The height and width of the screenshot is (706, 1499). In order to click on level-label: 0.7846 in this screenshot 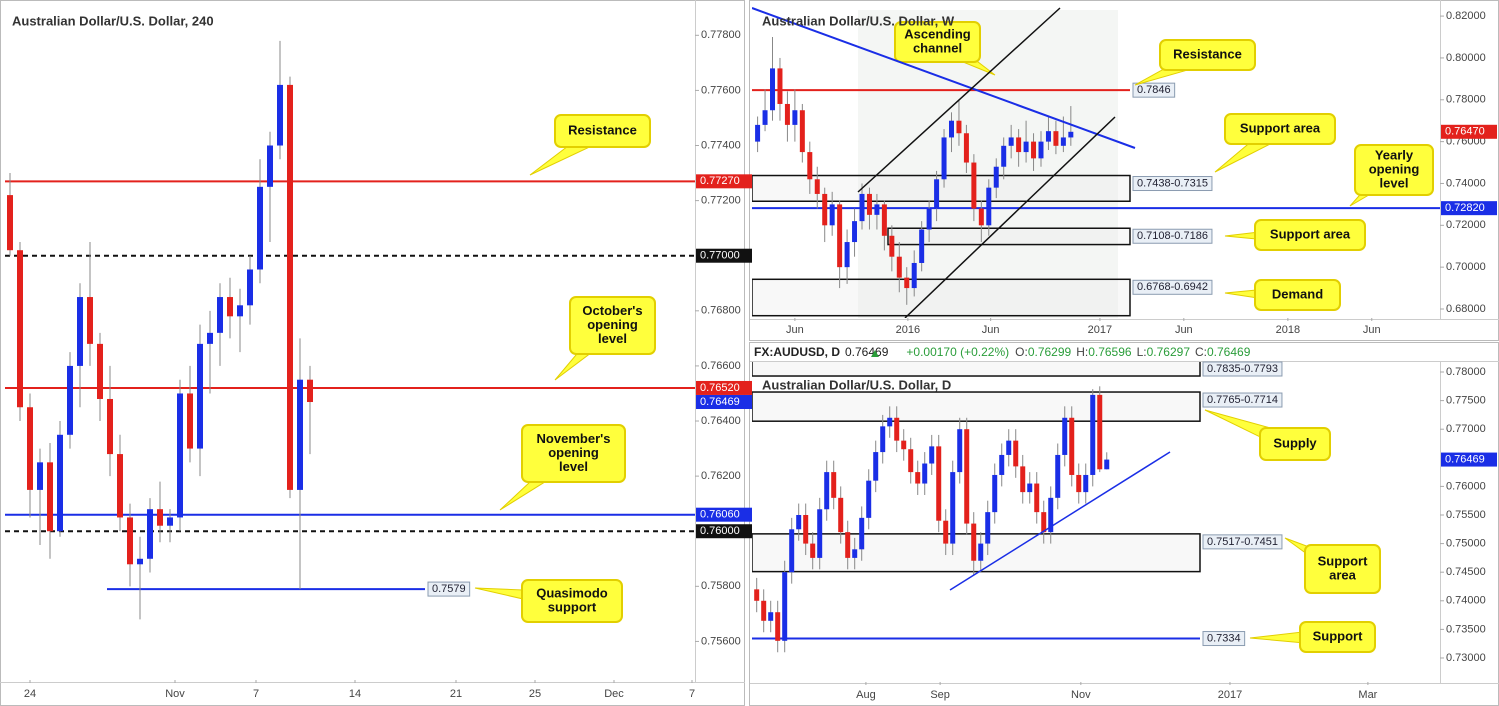, I will do `click(1154, 90)`.